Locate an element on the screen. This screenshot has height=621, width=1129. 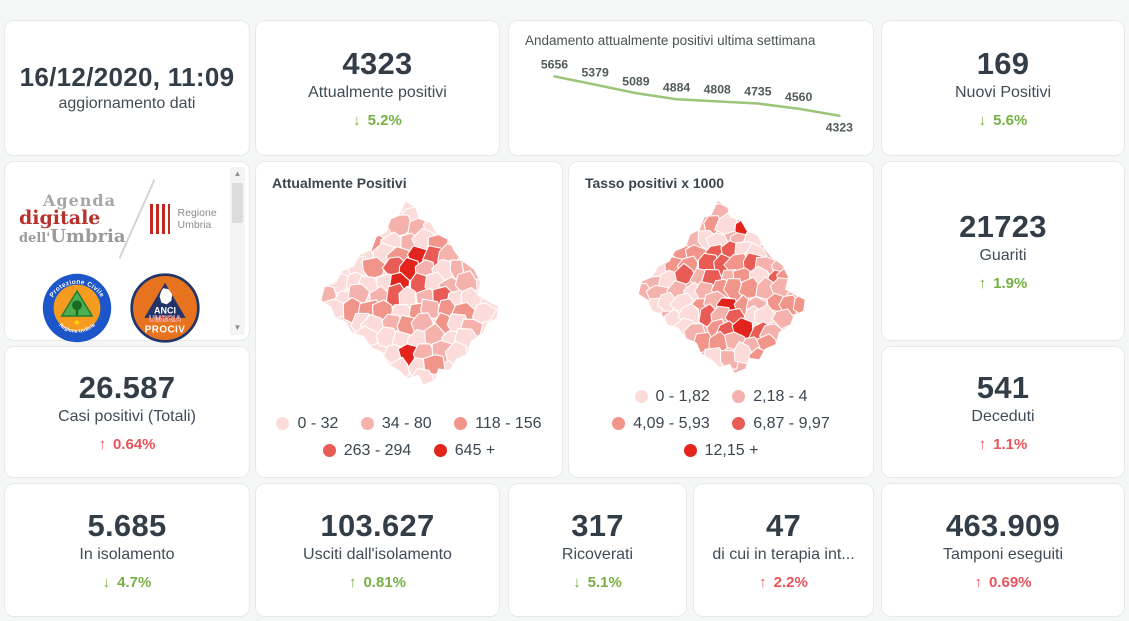
stat-value: 169 is located at coordinates (1003, 64).